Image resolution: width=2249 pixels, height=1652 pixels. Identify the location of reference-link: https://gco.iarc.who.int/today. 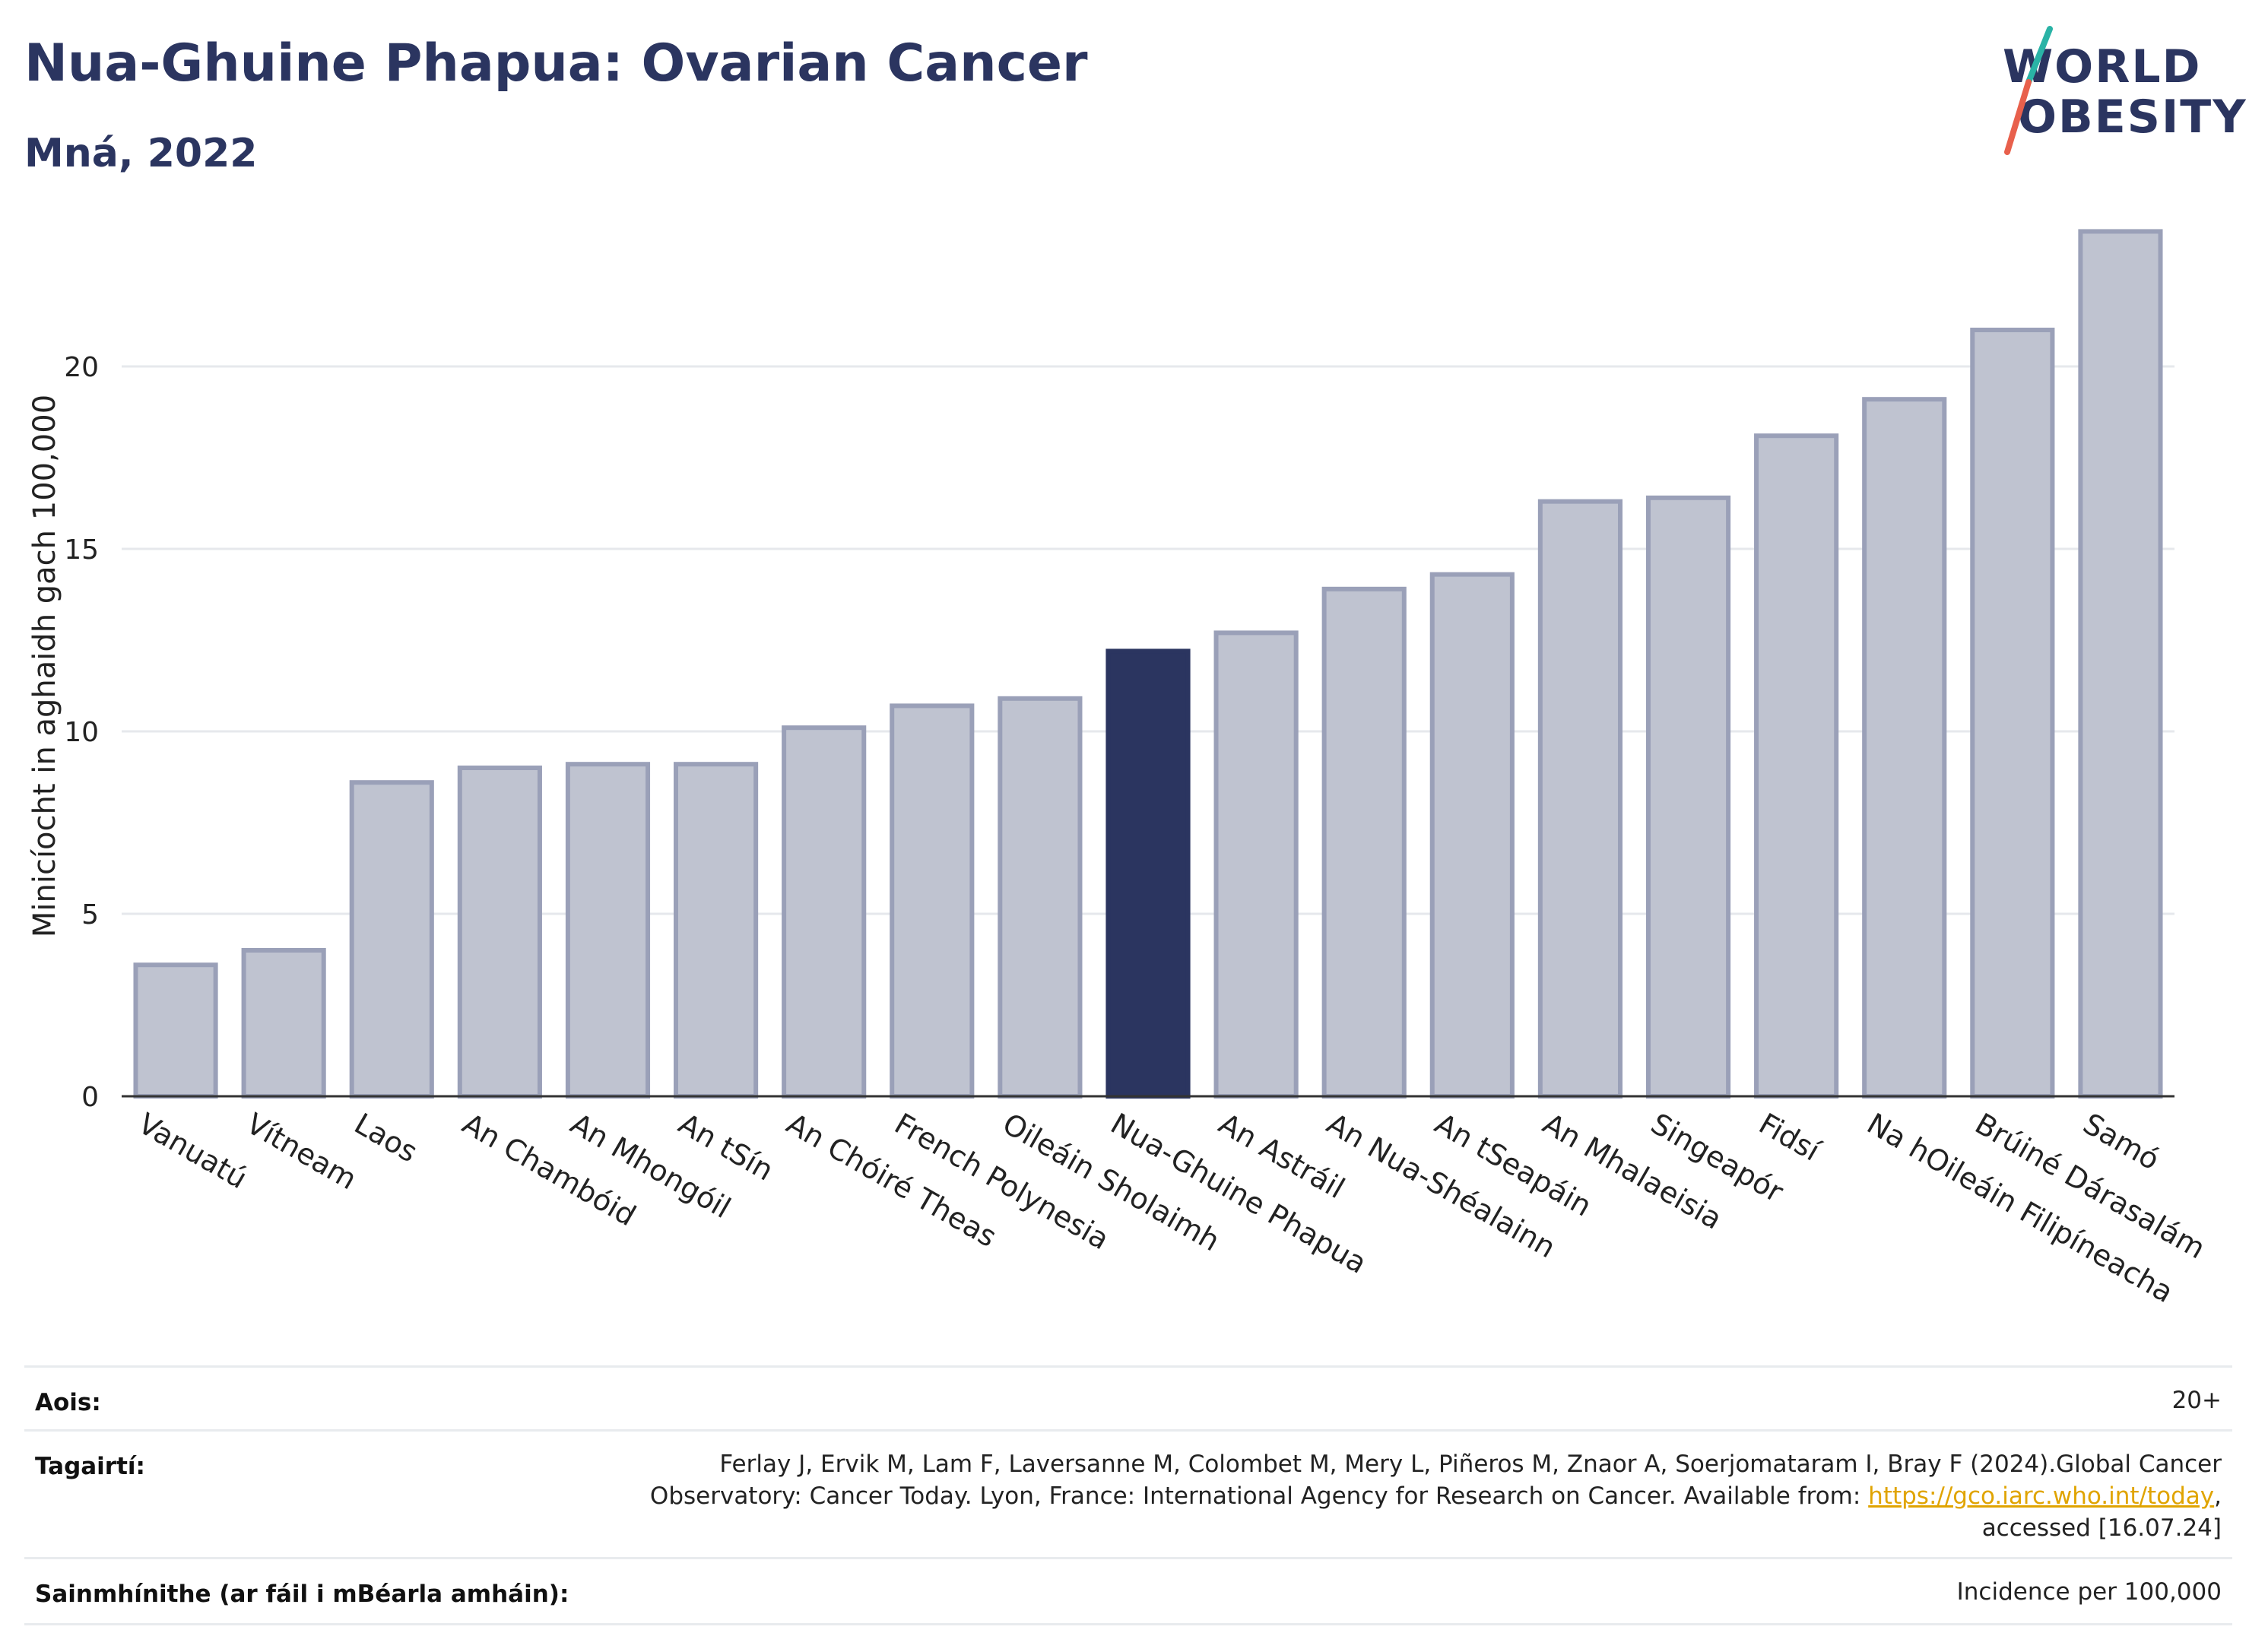
(2041, 1496).